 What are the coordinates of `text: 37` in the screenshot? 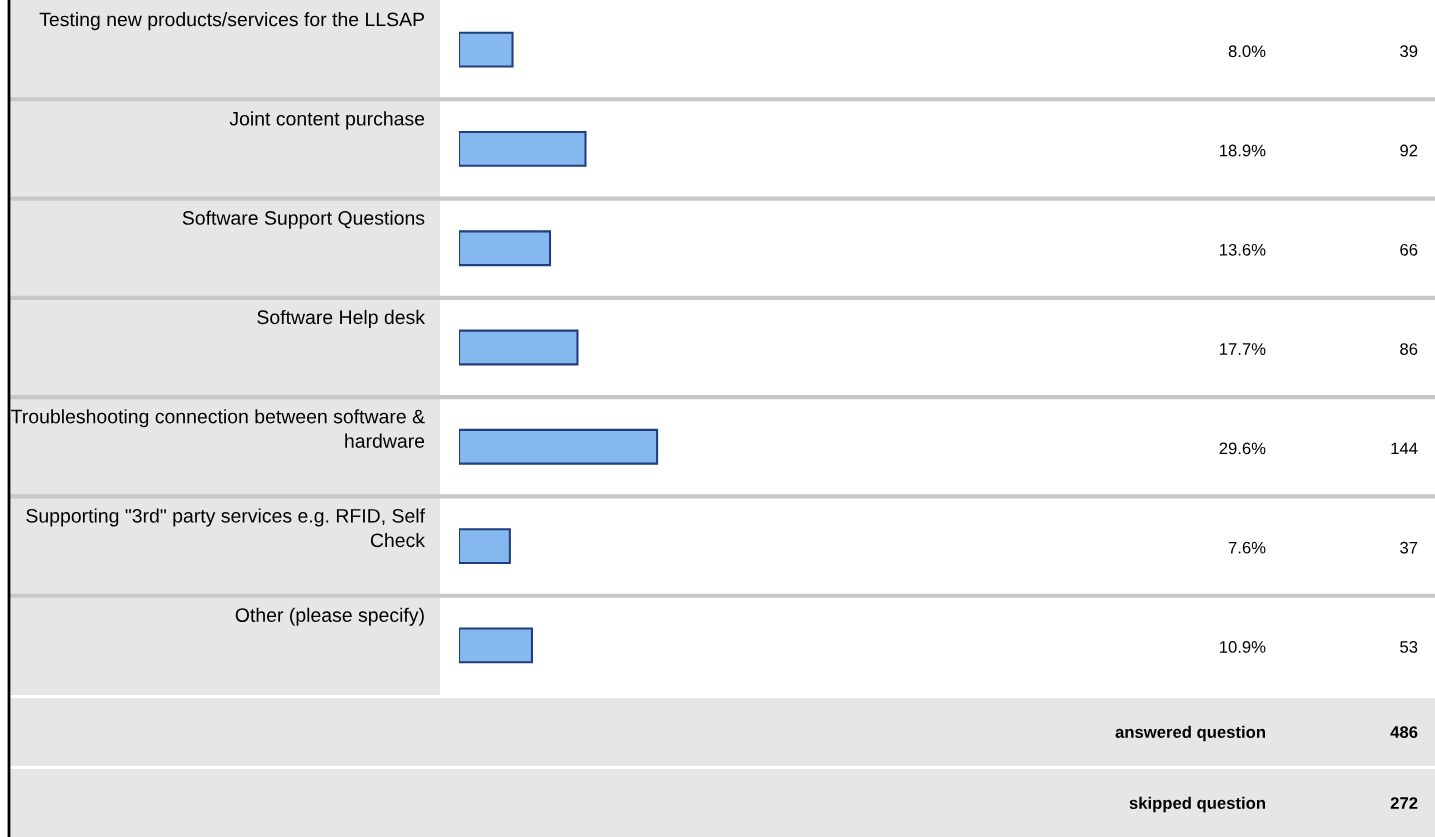 It's located at (1409, 547).